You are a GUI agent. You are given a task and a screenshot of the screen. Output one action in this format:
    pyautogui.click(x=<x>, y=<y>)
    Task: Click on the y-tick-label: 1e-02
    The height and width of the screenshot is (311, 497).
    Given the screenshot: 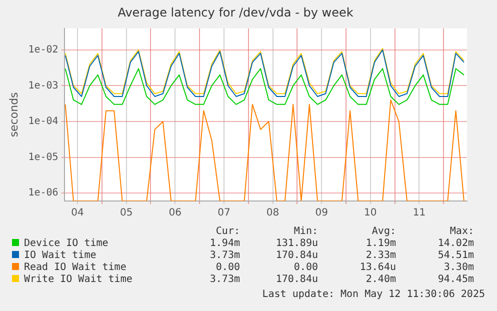 What is the action you would take?
    pyautogui.click(x=43, y=50)
    